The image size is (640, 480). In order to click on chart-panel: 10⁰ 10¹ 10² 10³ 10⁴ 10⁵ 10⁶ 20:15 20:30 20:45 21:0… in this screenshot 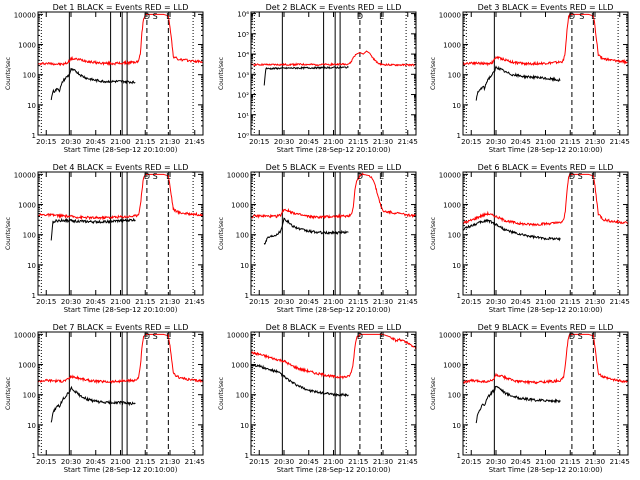, I will do `click(318, 78)`.